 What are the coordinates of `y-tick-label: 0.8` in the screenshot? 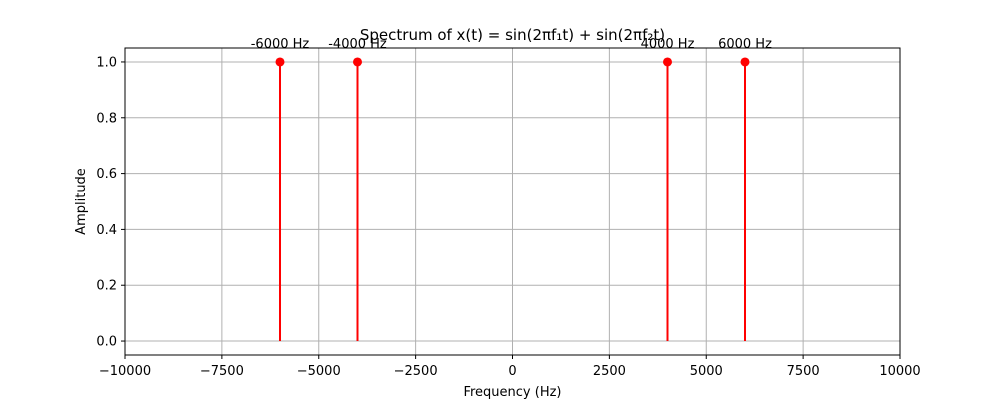 It's located at (106, 118).